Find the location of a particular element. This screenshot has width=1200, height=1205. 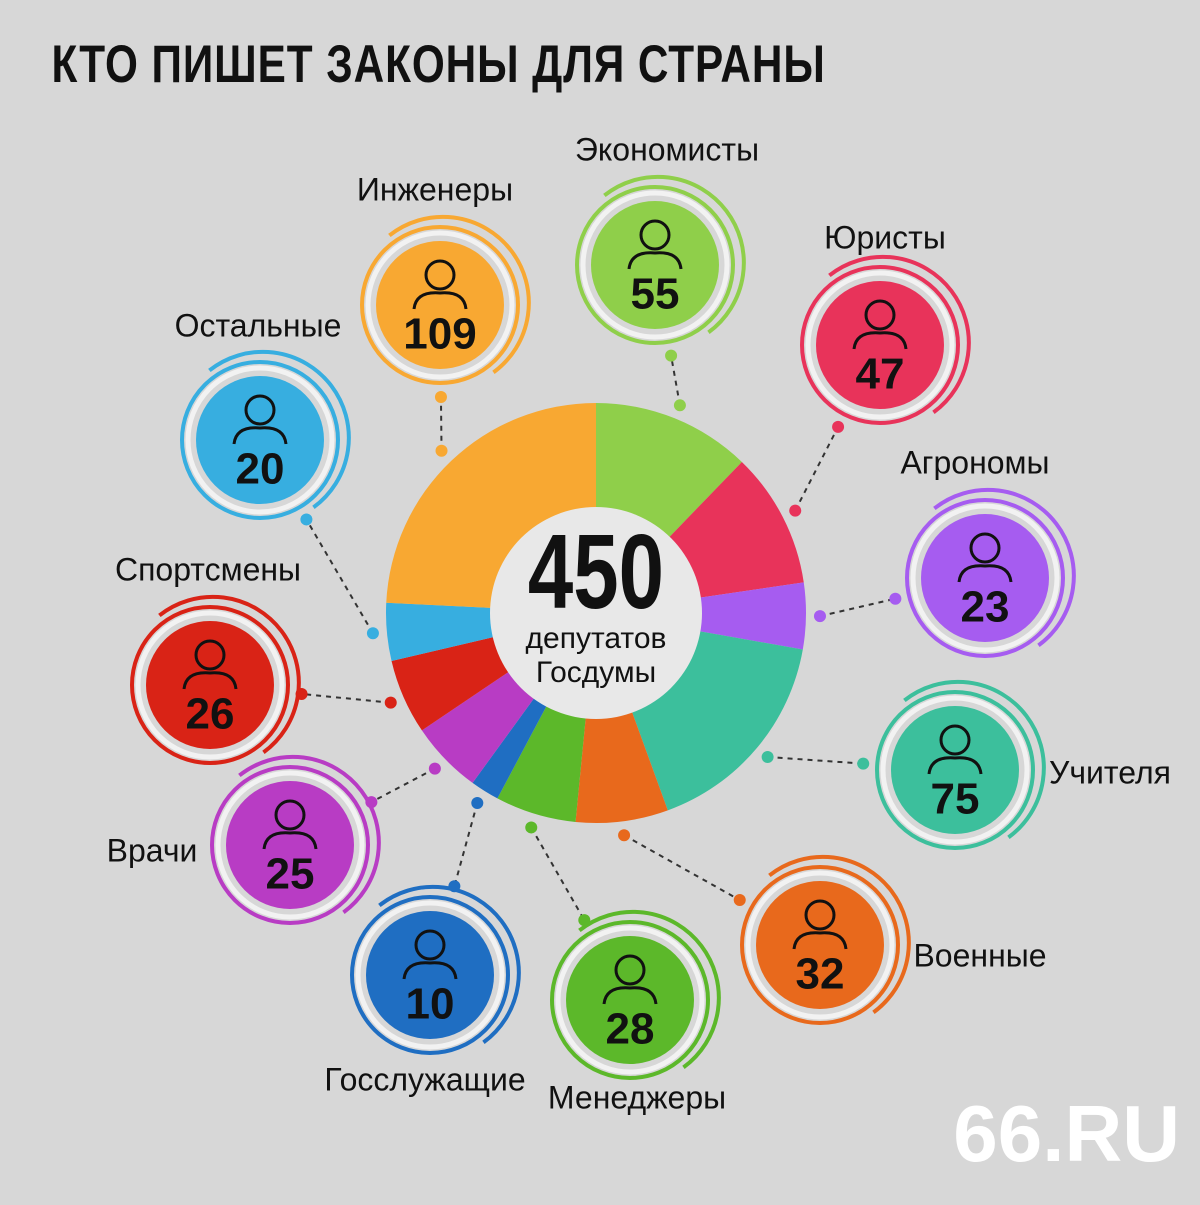

category-label: Учителя is located at coordinates (1110, 772).